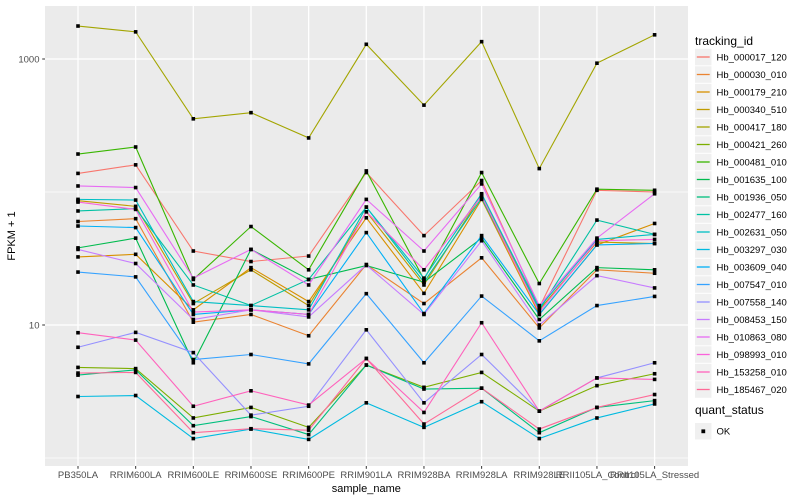  What do you see at coordinates (424, 475) in the screenshot?
I see `x-tick-label: RRIM928BA` at bounding box center [424, 475].